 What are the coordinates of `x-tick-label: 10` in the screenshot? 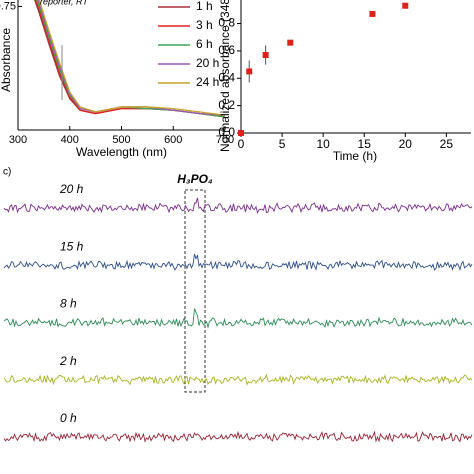 It's located at (323, 144).